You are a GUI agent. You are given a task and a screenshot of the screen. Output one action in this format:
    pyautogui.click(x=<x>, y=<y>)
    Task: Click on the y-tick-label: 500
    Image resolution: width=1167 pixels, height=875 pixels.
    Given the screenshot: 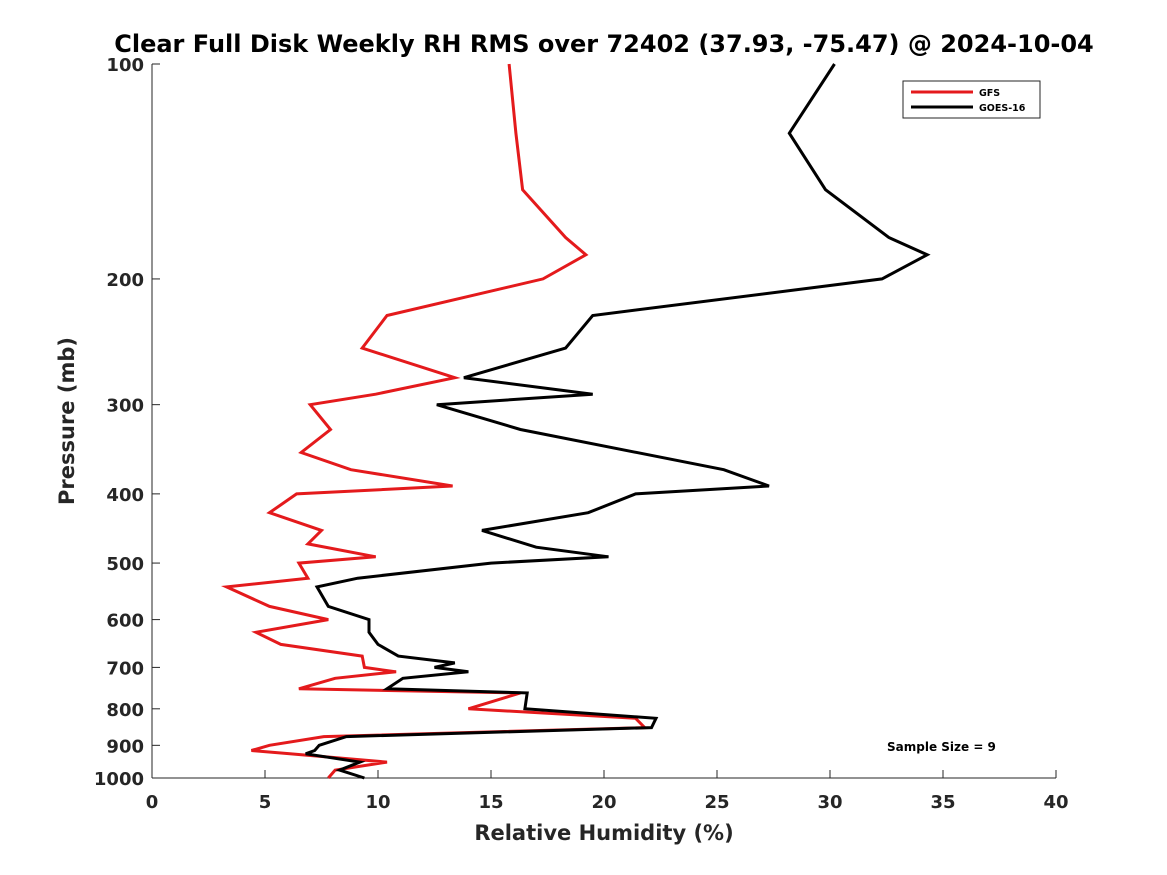 What is the action you would take?
    pyautogui.click(x=125, y=564)
    